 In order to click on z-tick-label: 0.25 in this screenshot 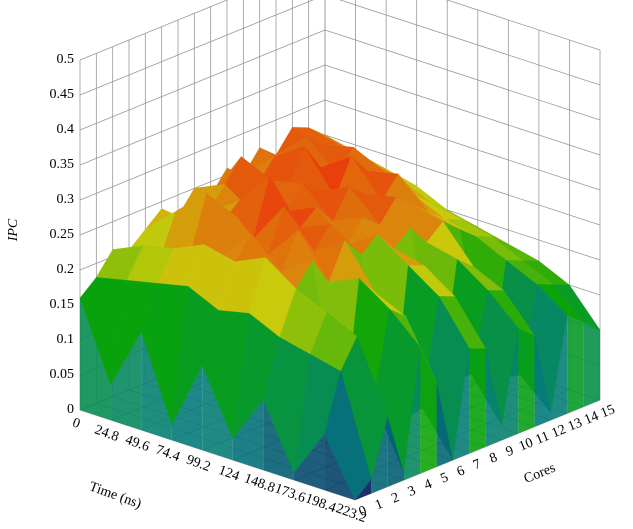, I will do `click(62, 234)`.